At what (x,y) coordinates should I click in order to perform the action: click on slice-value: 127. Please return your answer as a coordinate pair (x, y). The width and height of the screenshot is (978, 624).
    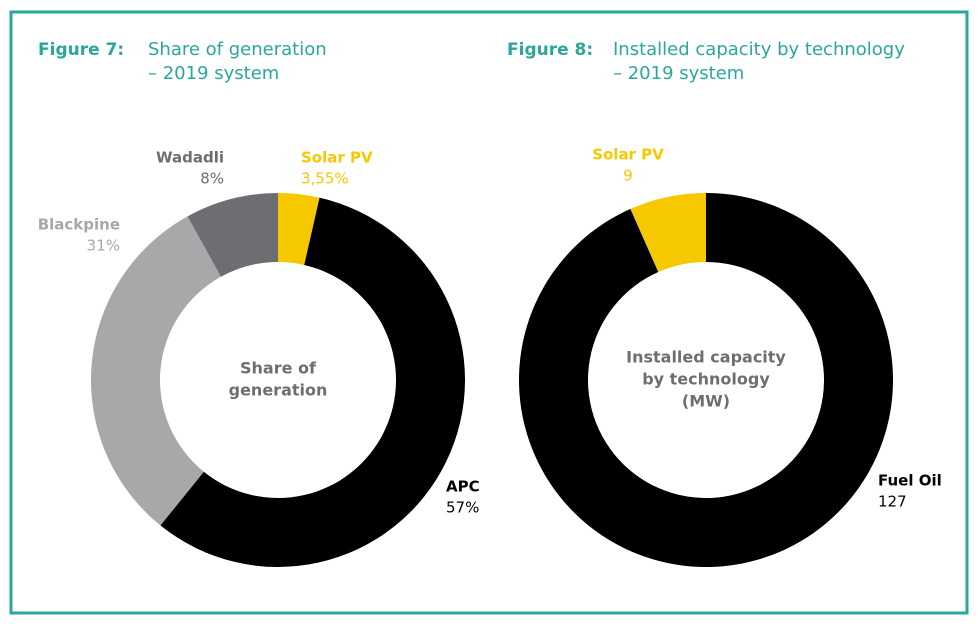
    Looking at the image, I should click on (892, 502).